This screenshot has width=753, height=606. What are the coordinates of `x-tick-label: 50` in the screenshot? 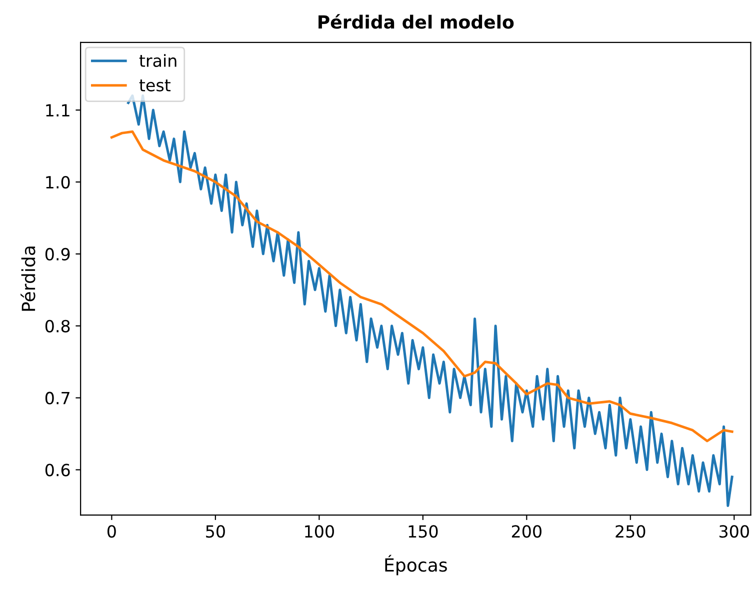 It's located at (215, 531).